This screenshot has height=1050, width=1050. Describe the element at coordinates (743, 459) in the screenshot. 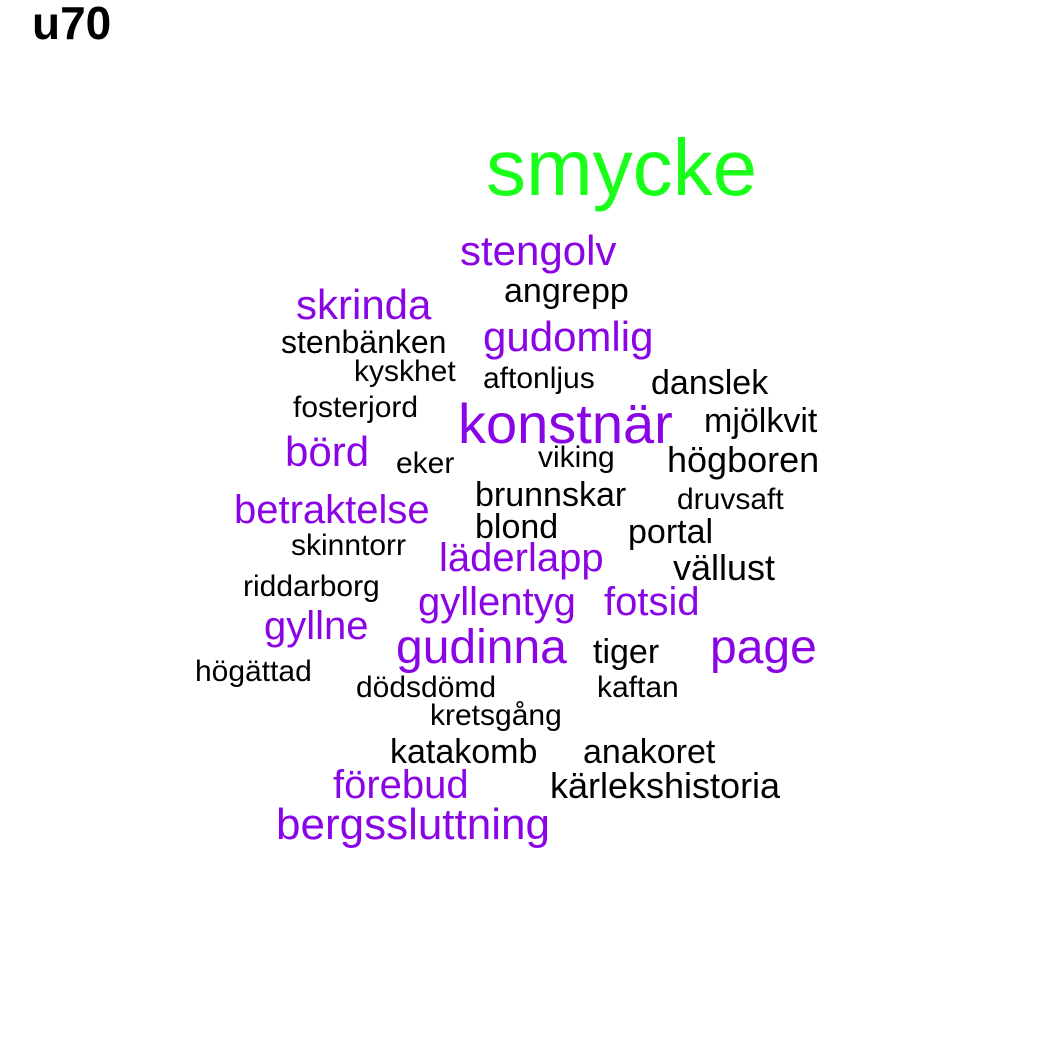

I see `word-15: högboren` at that location.